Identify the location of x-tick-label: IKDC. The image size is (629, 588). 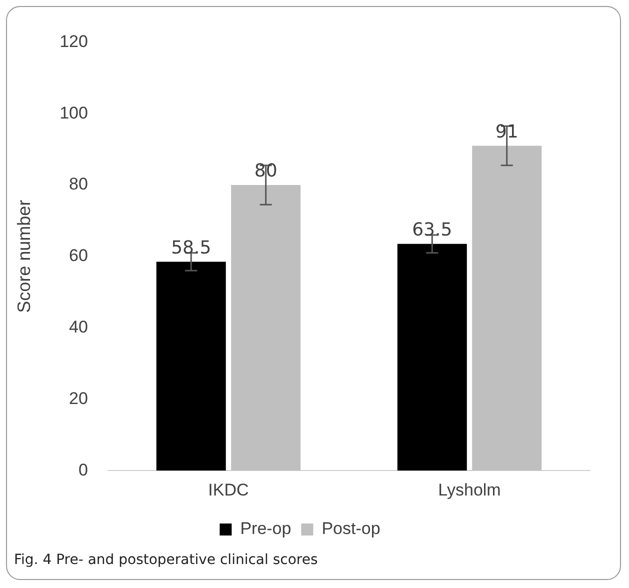
(228, 490).